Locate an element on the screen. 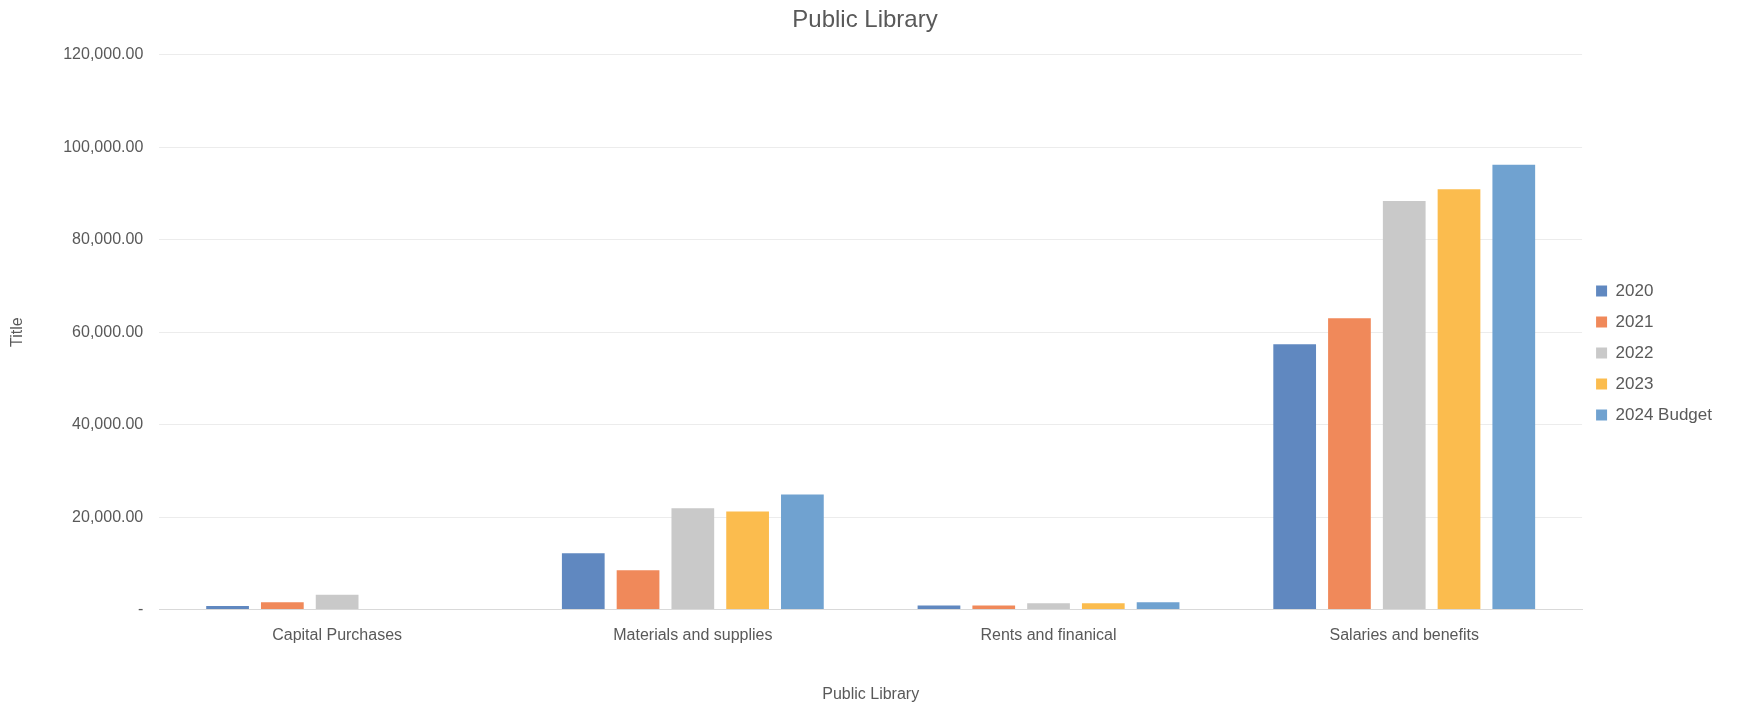 Image resolution: width=1740 pixels, height=706 pixels. legend-label: 2020 is located at coordinates (1634, 290).